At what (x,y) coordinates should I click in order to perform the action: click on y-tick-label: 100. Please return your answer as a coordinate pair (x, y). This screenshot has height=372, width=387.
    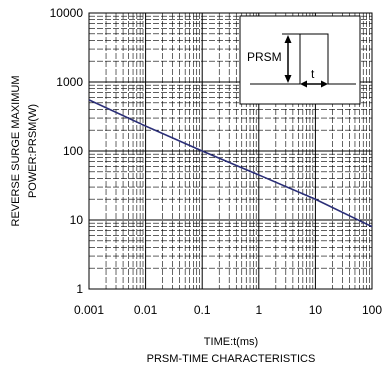
    Looking at the image, I should click on (73, 151).